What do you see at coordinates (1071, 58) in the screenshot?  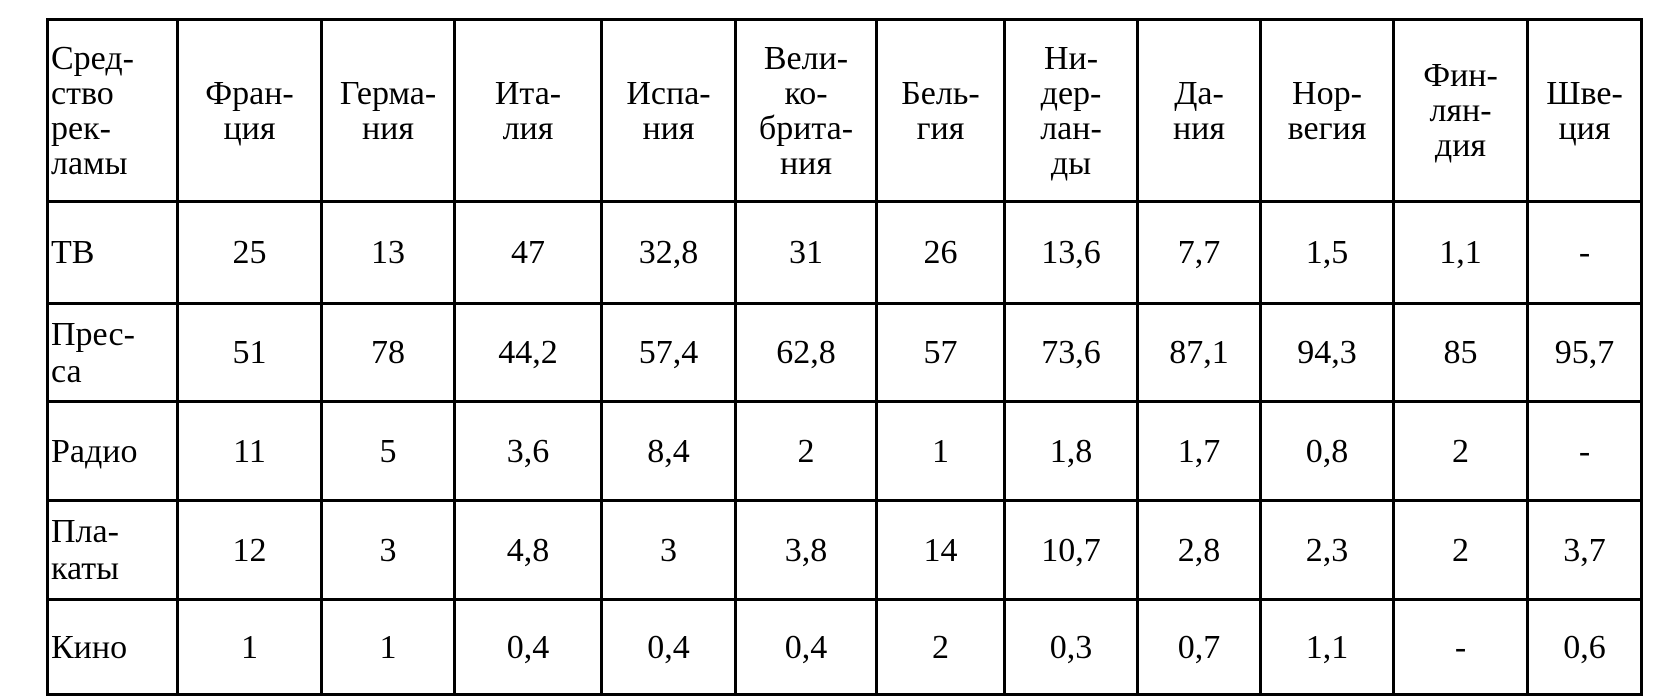 I see `cell-line: Ни-` at bounding box center [1071, 58].